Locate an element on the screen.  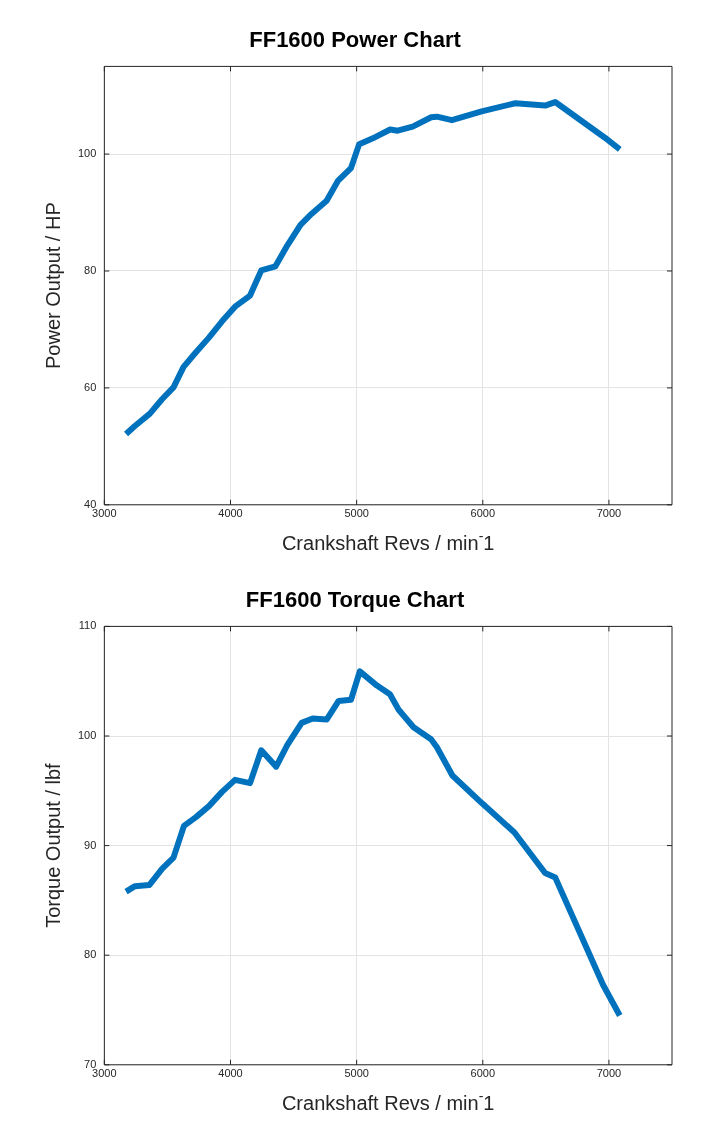
y-tick-label: 70 is located at coordinates (90, 1063).